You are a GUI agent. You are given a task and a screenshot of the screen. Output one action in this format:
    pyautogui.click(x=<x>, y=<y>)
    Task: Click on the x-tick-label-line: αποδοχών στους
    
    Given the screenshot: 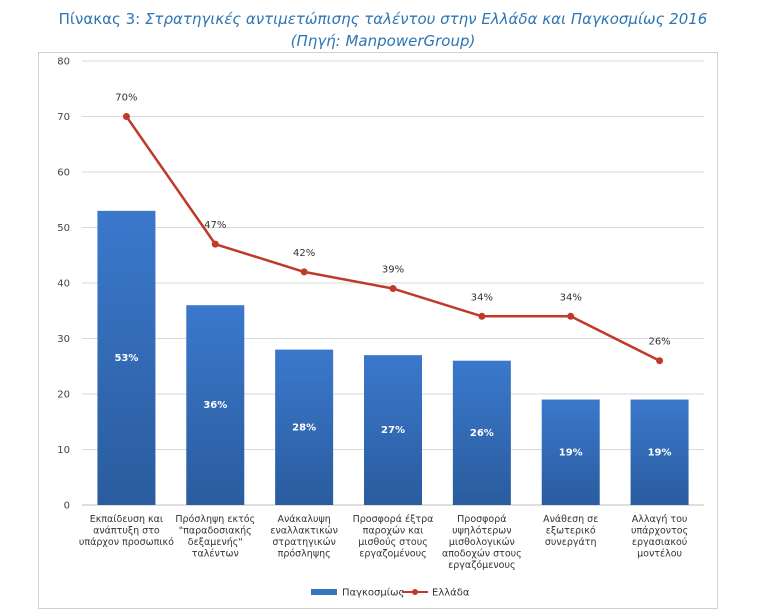 What is the action you would take?
    pyautogui.click(x=482, y=554)
    